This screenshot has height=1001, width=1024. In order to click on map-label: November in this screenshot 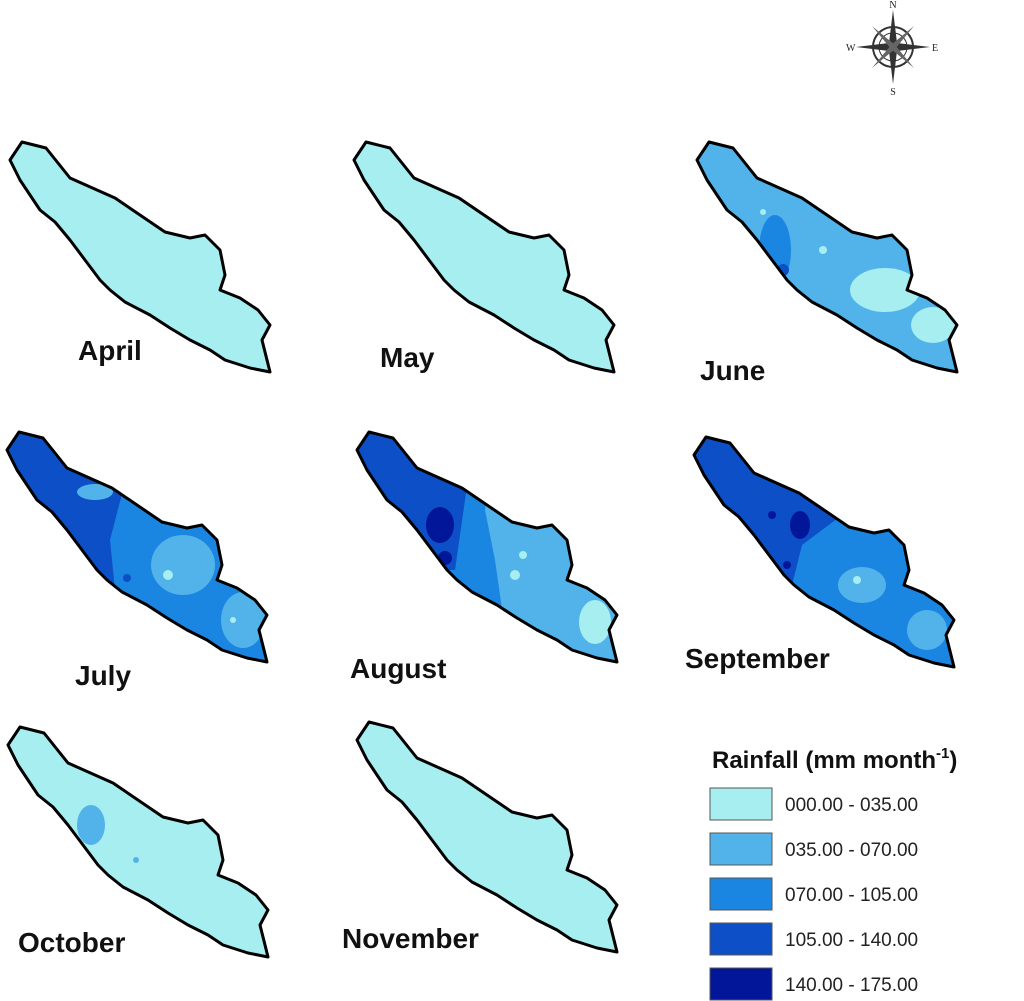, I will do `click(410, 938)`.